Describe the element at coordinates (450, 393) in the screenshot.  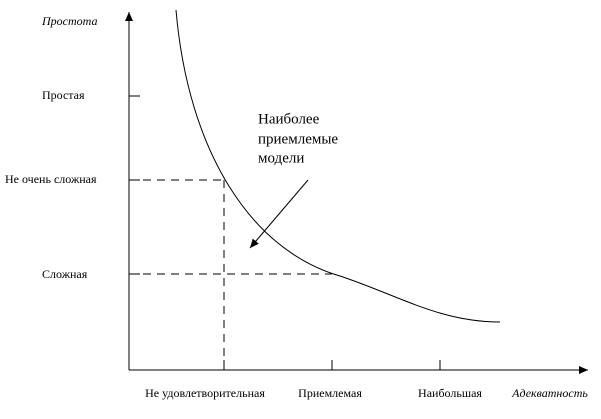
I see `x-label: Наибольшая` at that location.